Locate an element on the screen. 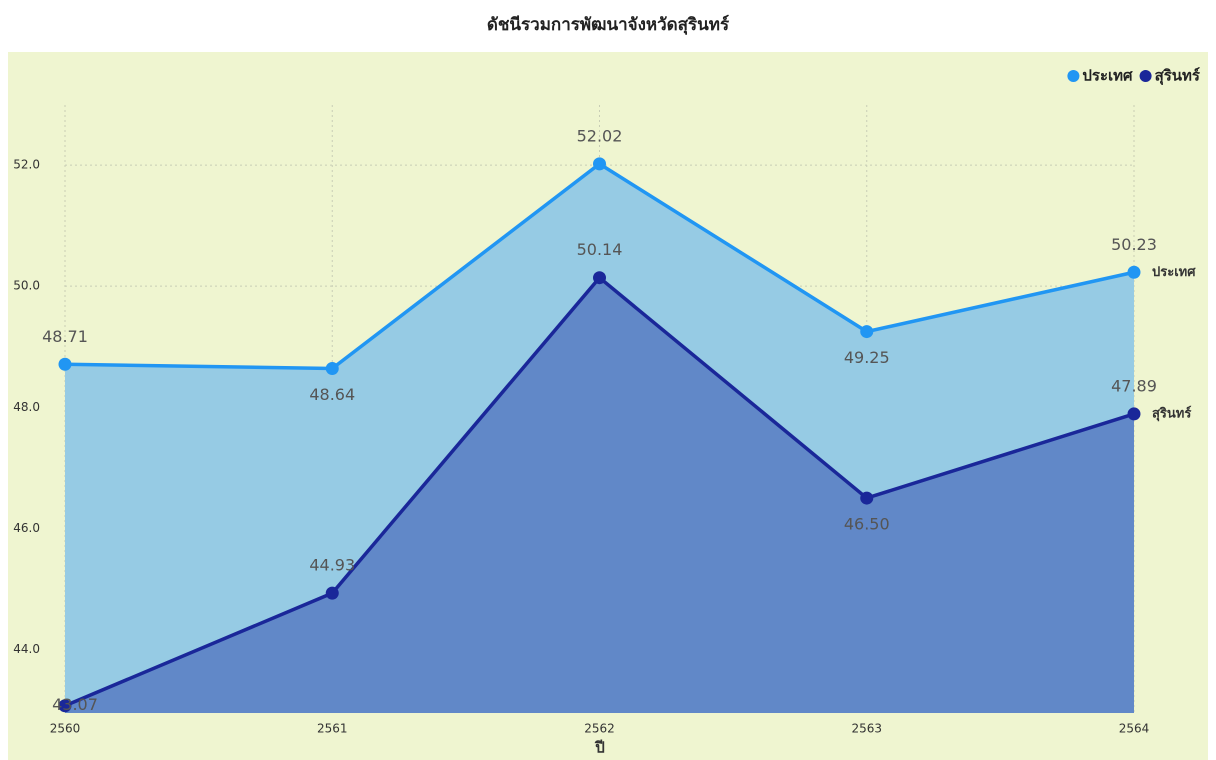 The image size is (1216, 760). legend-label: ประเทศ is located at coordinates (1107, 76).